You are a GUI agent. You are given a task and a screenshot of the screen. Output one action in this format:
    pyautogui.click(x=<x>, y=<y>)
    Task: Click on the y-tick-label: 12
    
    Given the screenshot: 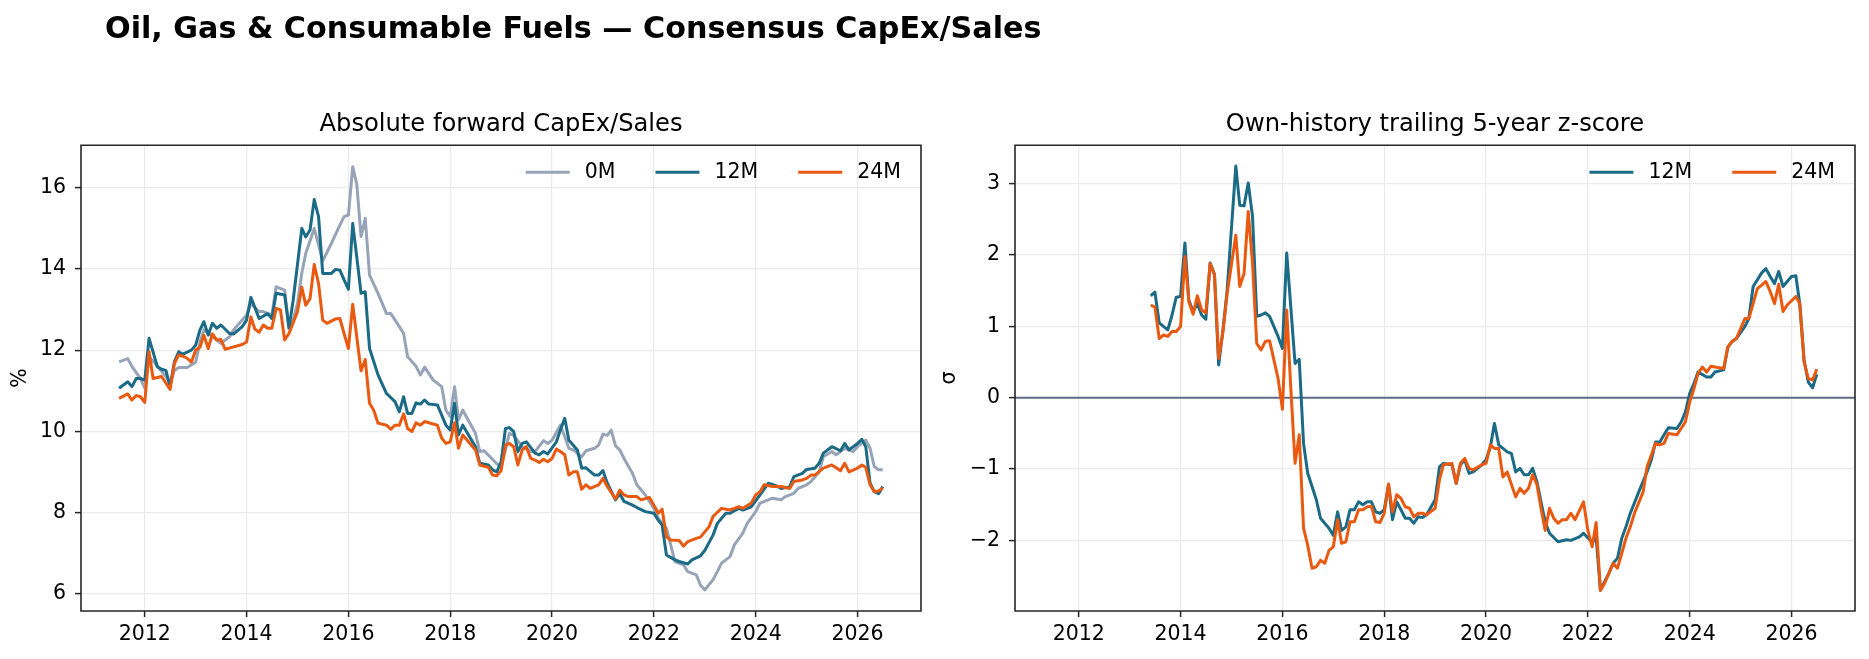 What is the action you would take?
    pyautogui.click(x=52, y=348)
    